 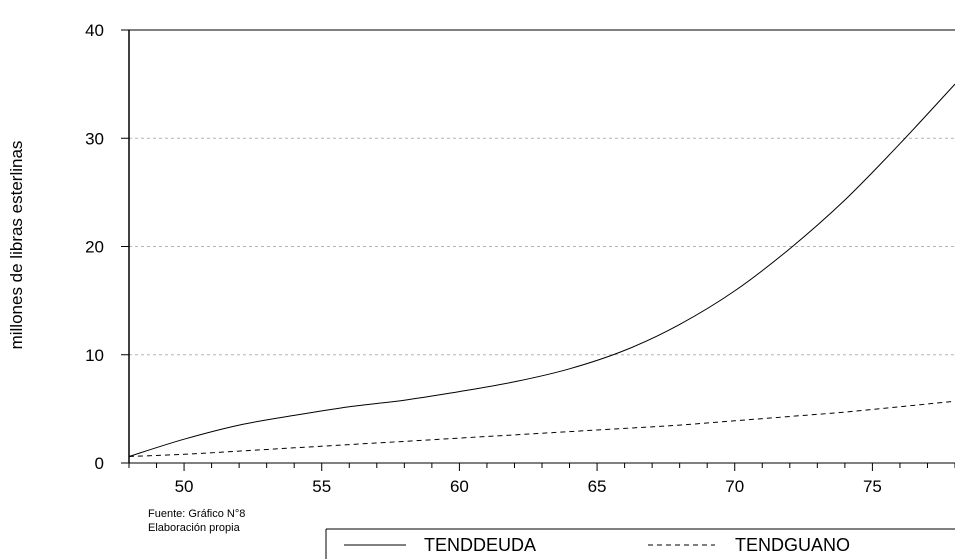 I want to click on y-tick-label-20: 20, so click(x=94, y=247).